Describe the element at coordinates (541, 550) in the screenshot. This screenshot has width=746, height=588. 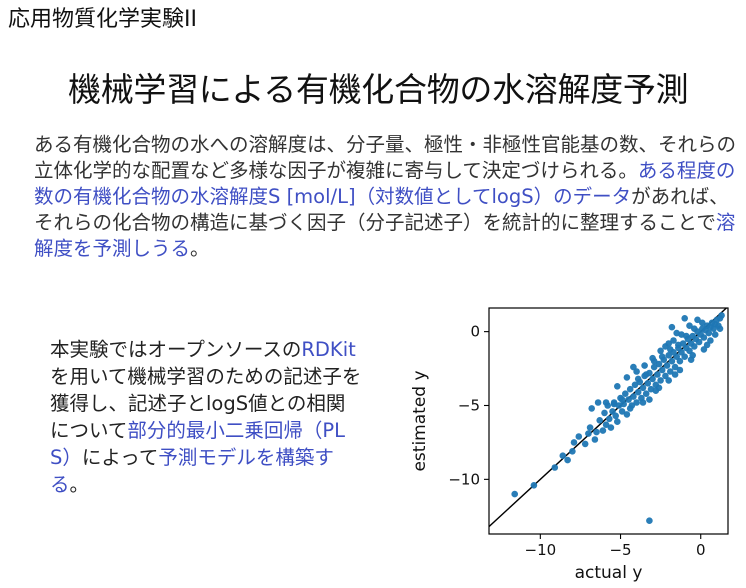
I see `x-tick-label: −10` at that location.